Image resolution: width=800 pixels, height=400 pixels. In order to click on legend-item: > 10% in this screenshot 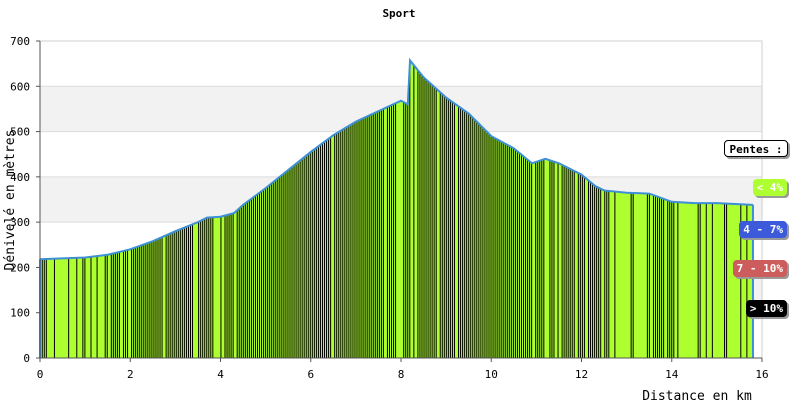, I will do `click(766, 308)`.